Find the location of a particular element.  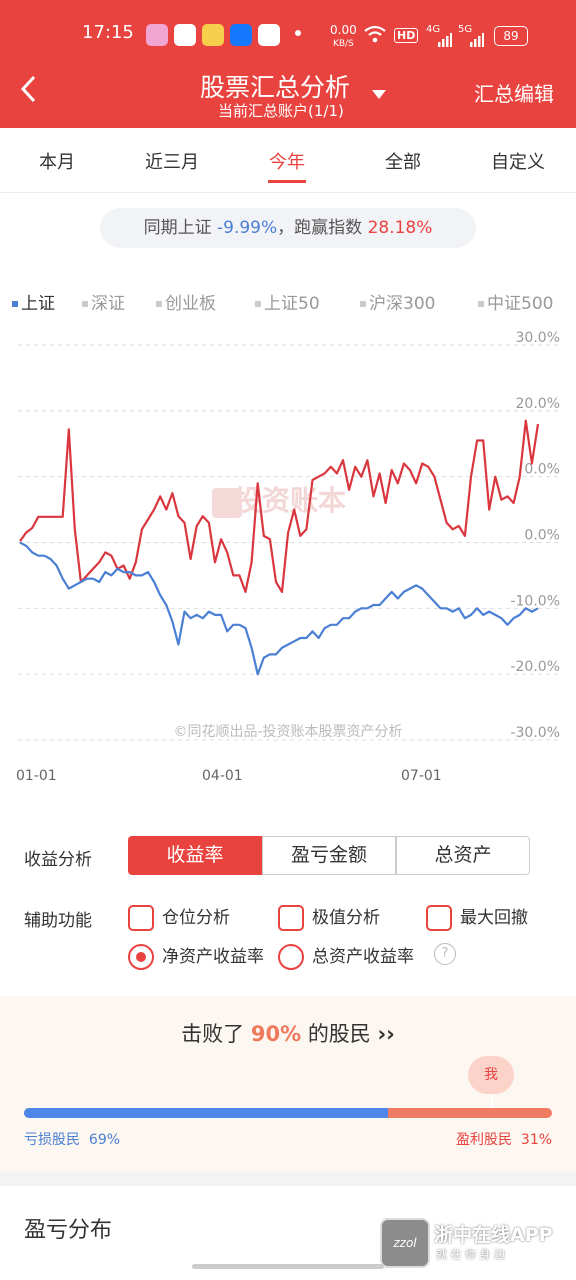

y-axis-labels: 30.0% 20.0% 0.0% 0.0% -10.0% -20.0% -30.0% is located at coordinates (535, 535).